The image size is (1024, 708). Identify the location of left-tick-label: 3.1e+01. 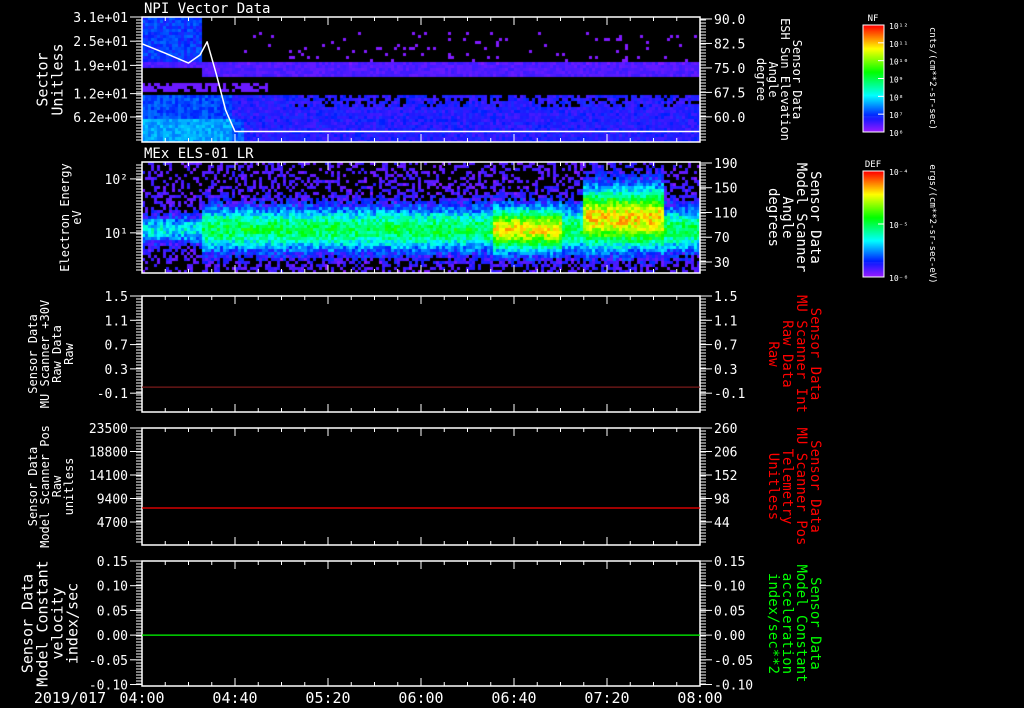
(100, 18).